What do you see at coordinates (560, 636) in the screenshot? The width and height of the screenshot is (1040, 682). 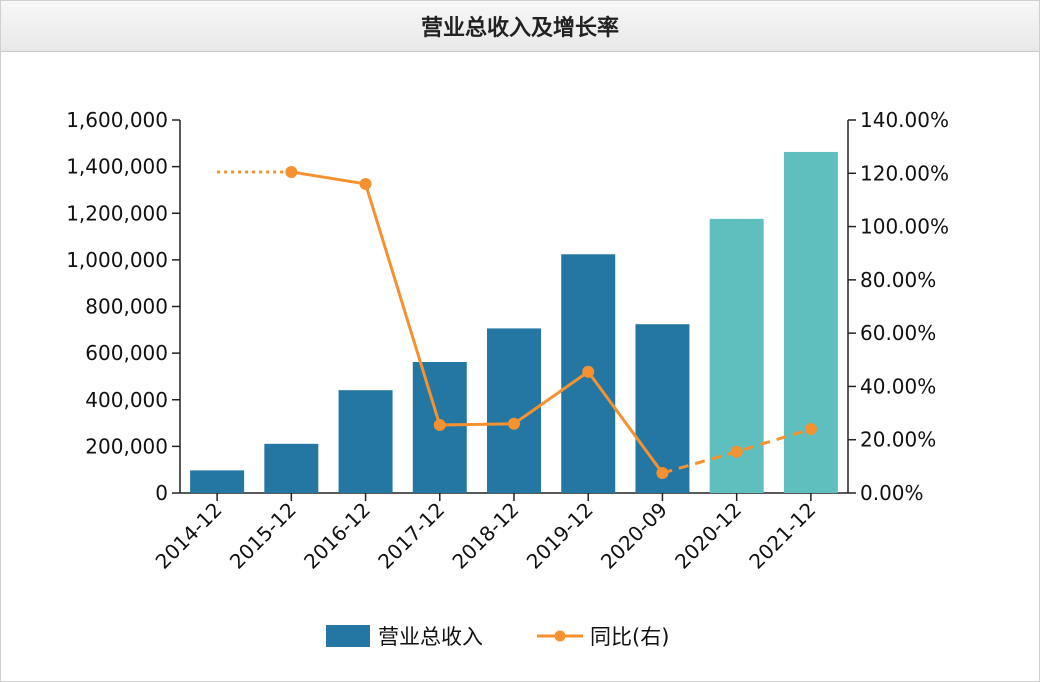 I see `legend-swatch-growth-point` at bounding box center [560, 636].